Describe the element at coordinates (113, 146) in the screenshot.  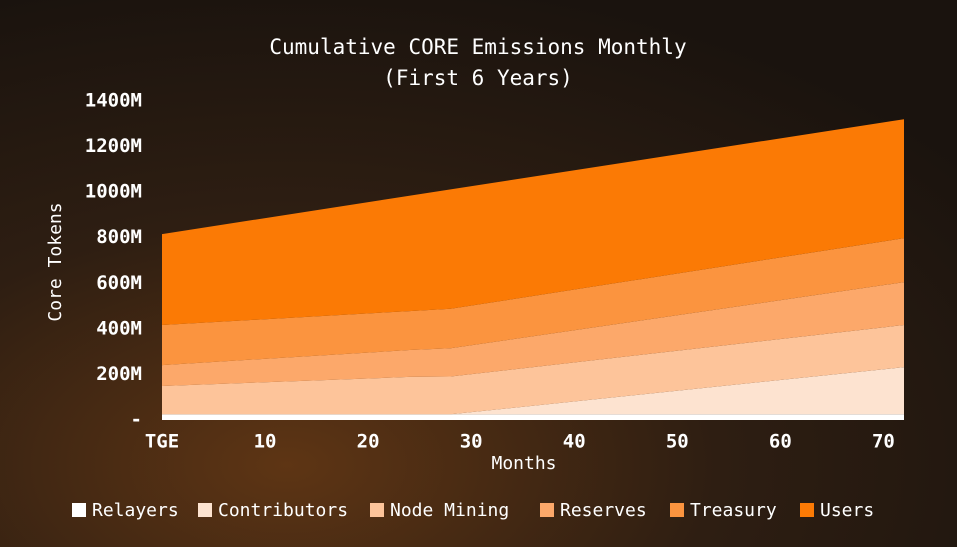
I see `y-tick-label: 1200M` at that location.